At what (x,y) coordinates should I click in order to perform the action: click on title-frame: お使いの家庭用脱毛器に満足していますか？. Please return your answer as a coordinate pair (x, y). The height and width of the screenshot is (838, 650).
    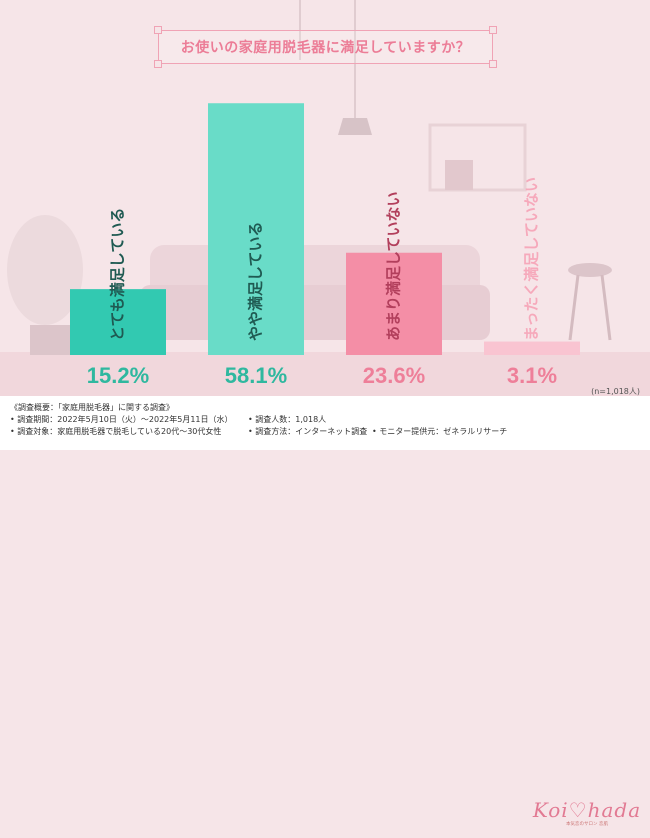
    Looking at the image, I should click on (325, 47).